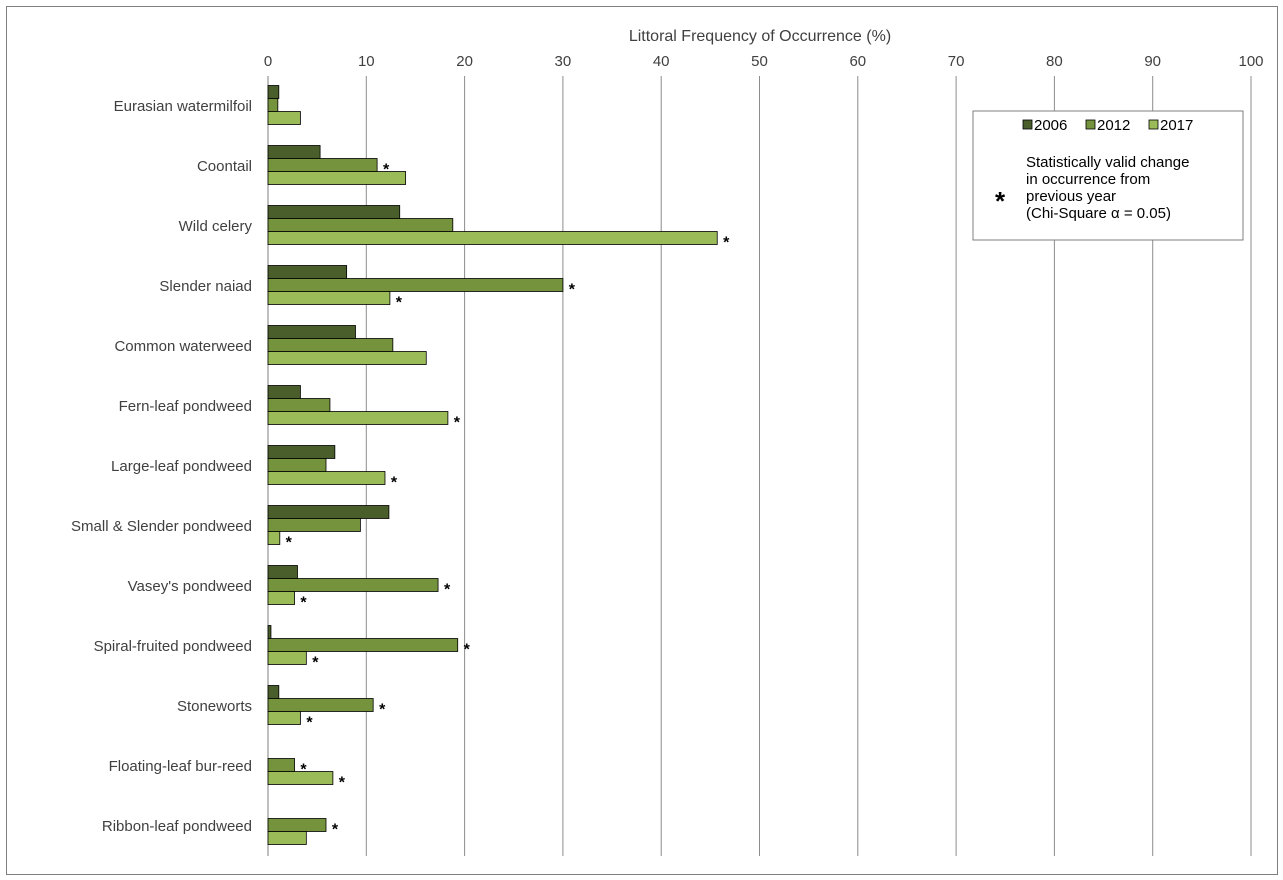 This screenshot has width=1283, height=880. What do you see at coordinates (181, 466) in the screenshot?
I see `category-label: Large-leaf pondweed` at bounding box center [181, 466].